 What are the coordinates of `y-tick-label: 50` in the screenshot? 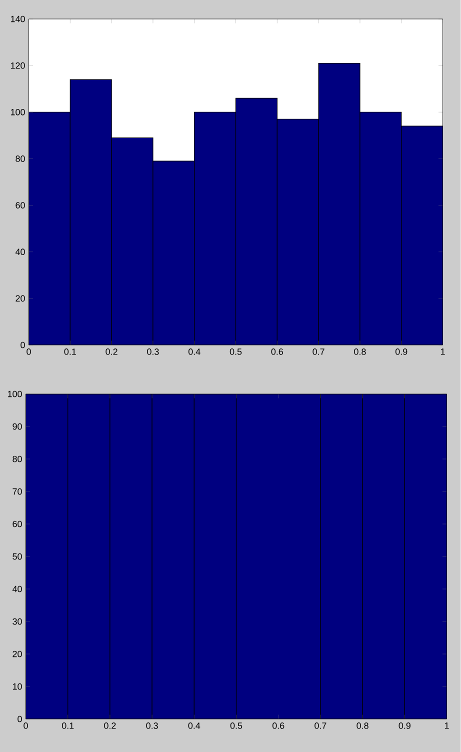 It's located at (17, 556).